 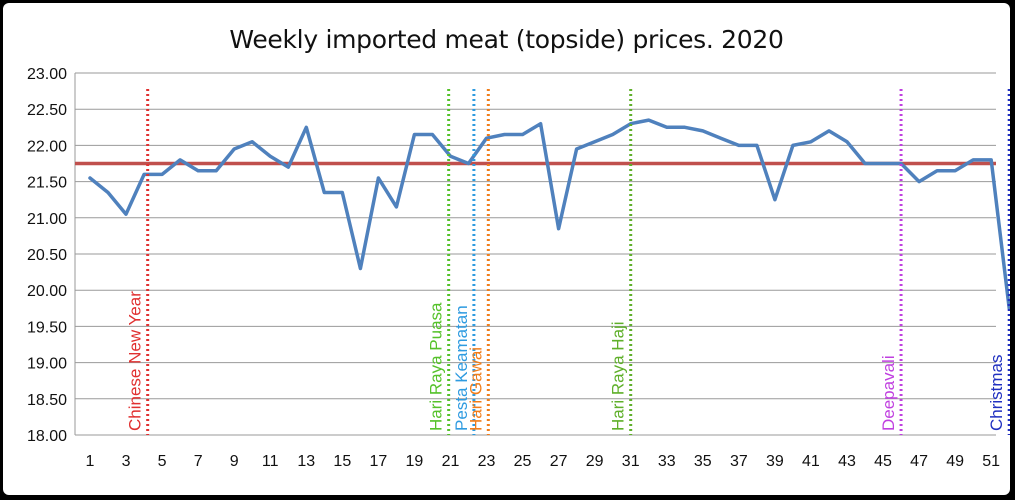 What do you see at coordinates (703, 461) in the screenshot?
I see `x-tick-label: 35` at bounding box center [703, 461].